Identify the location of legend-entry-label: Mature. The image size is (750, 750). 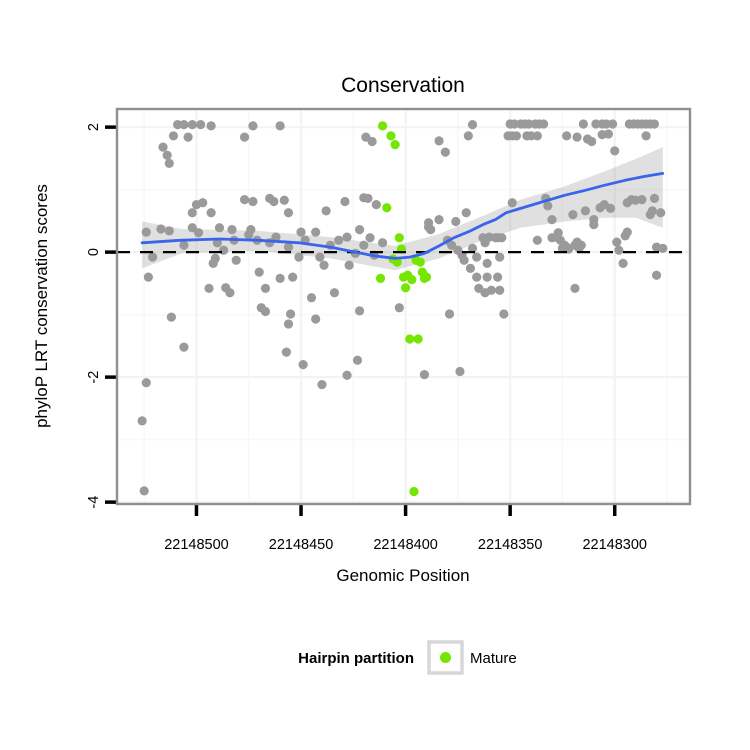
(493, 658).